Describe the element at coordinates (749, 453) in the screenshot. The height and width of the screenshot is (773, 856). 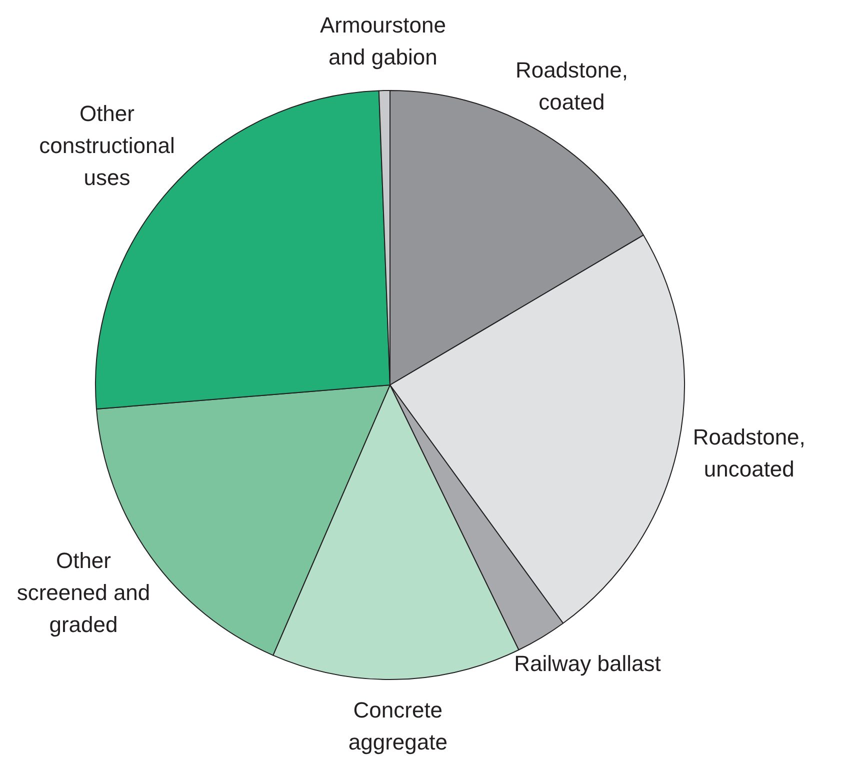
I see `slice-label: Roadstone, uncoated` at that location.